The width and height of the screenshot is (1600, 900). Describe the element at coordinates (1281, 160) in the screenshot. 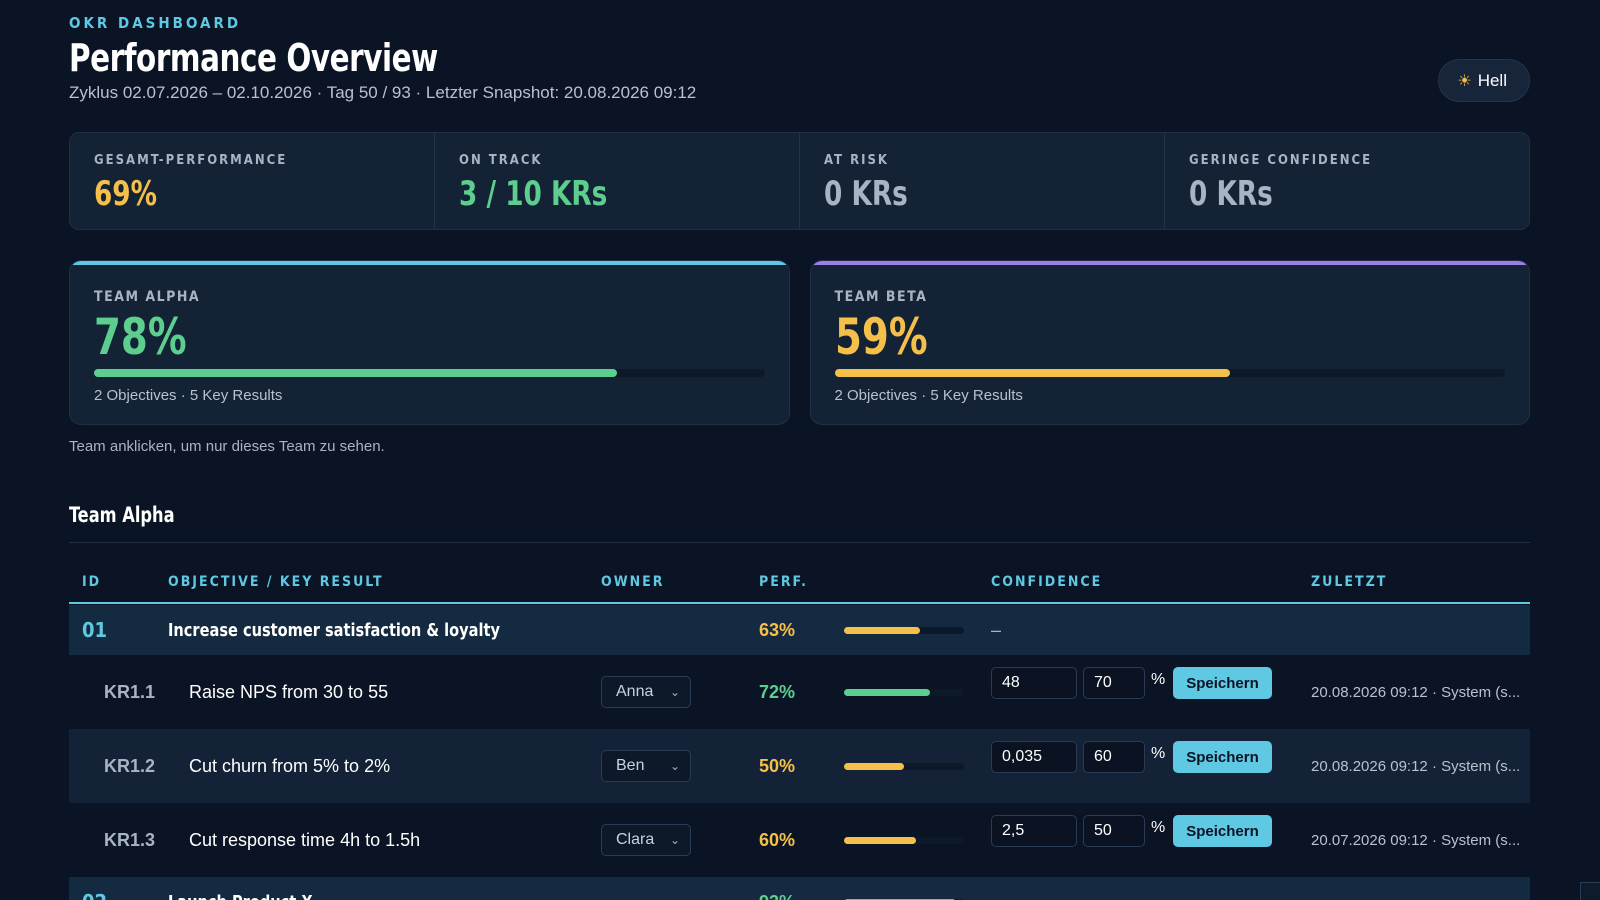

I see `kpi-label: GERINGE CONFIDENCE` at that location.